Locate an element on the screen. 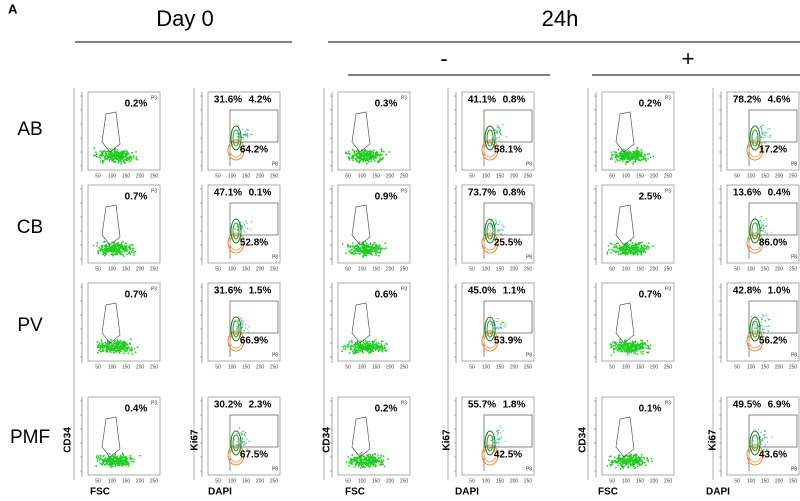 This screenshot has width=800, height=501. header: Day 0 is located at coordinates (184, 18).